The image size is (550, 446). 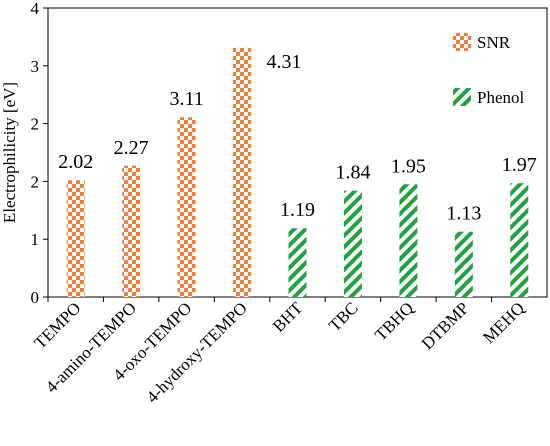 What do you see at coordinates (9, 152) in the screenshot?
I see `y-axis-title: Electrophilicity [eV]` at bounding box center [9, 152].